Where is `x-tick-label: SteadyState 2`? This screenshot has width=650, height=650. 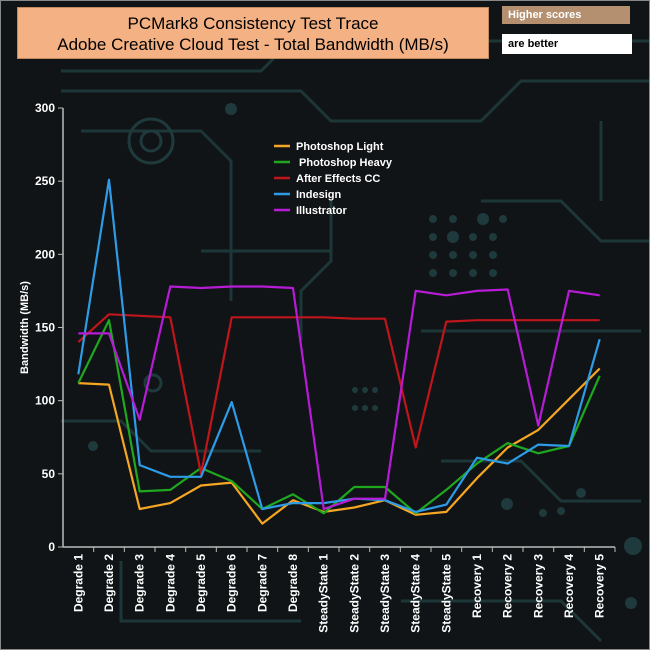
x-tick-label: SteadyState 2 is located at coordinates (354, 593).